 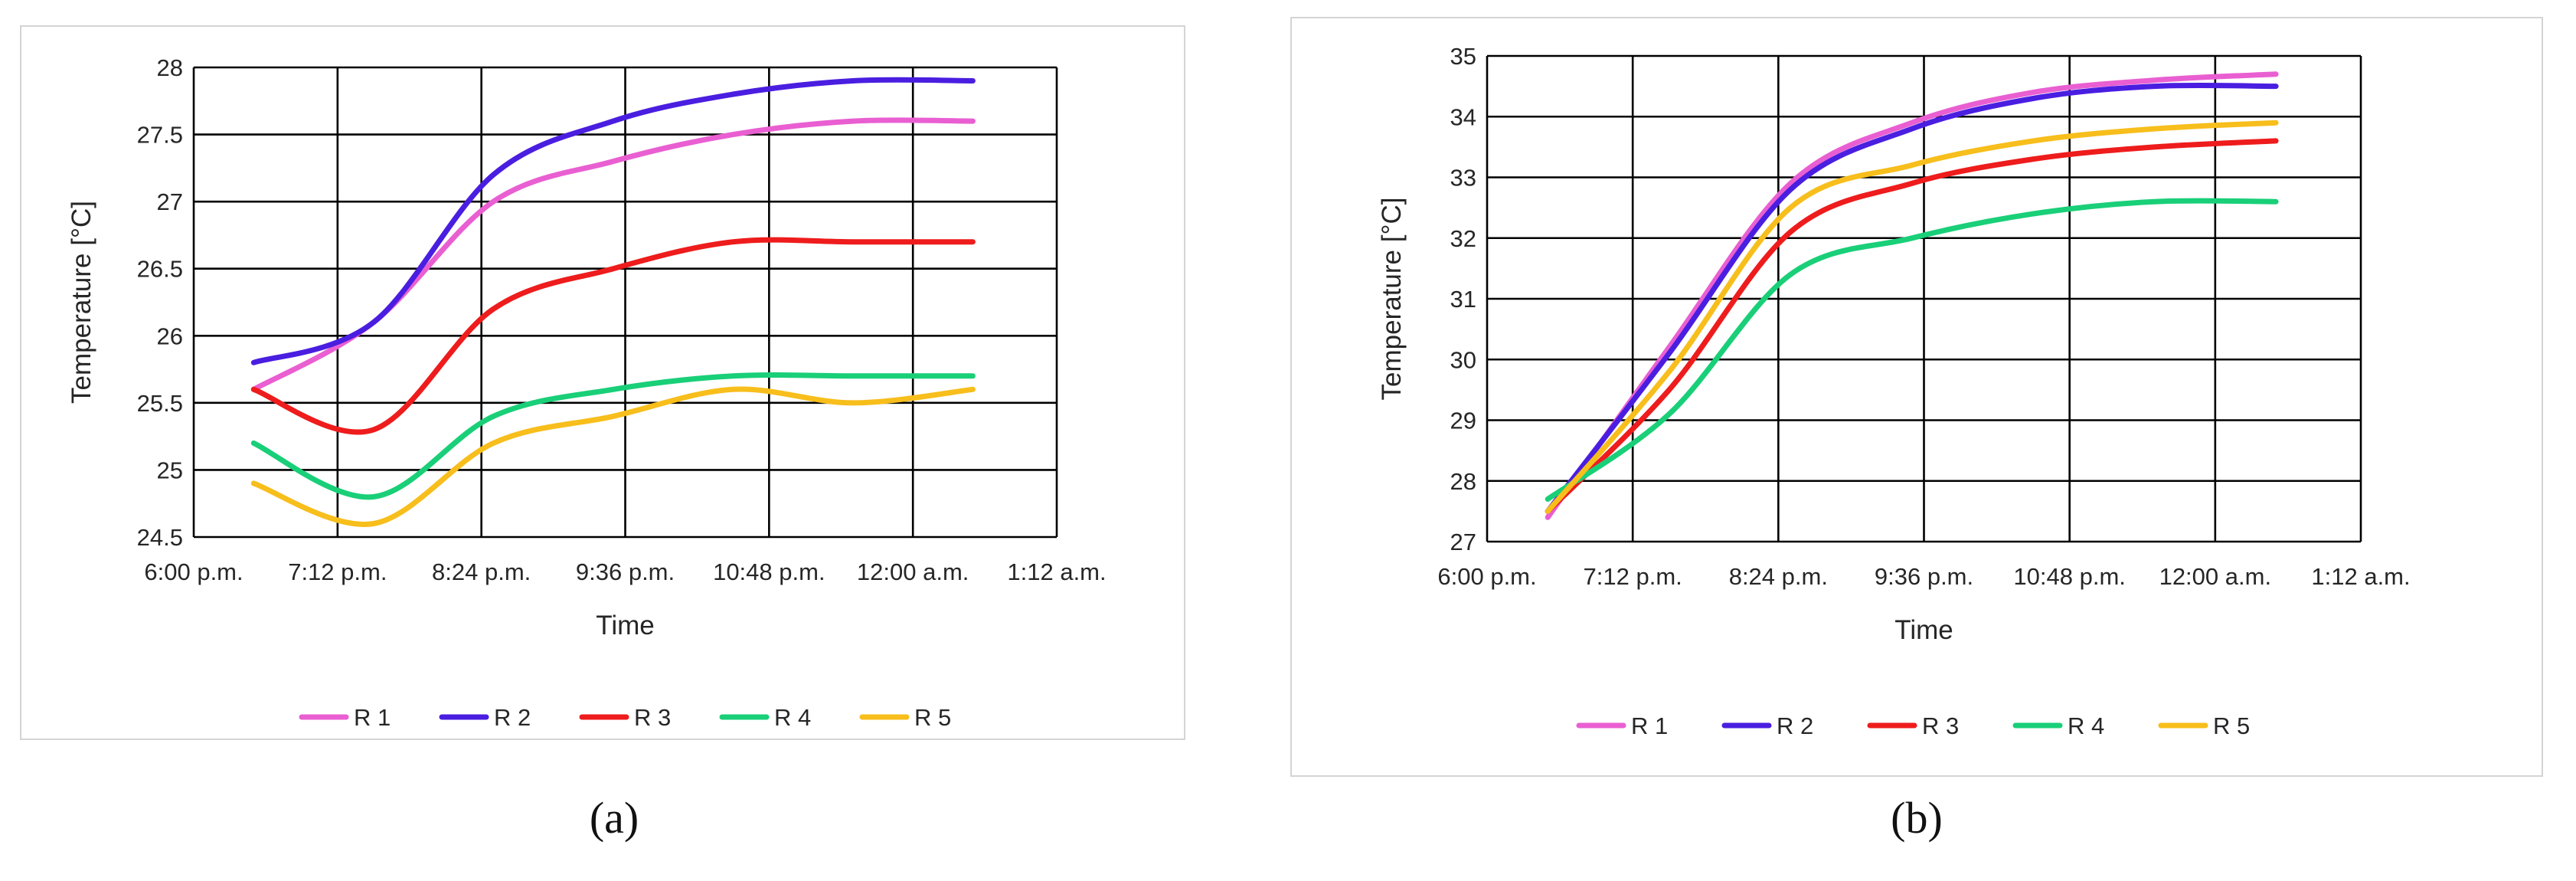 What do you see at coordinates (160, 403) in the screenshot?
I see `y-tick-label: 25.5` at bounding box center [160, 403].